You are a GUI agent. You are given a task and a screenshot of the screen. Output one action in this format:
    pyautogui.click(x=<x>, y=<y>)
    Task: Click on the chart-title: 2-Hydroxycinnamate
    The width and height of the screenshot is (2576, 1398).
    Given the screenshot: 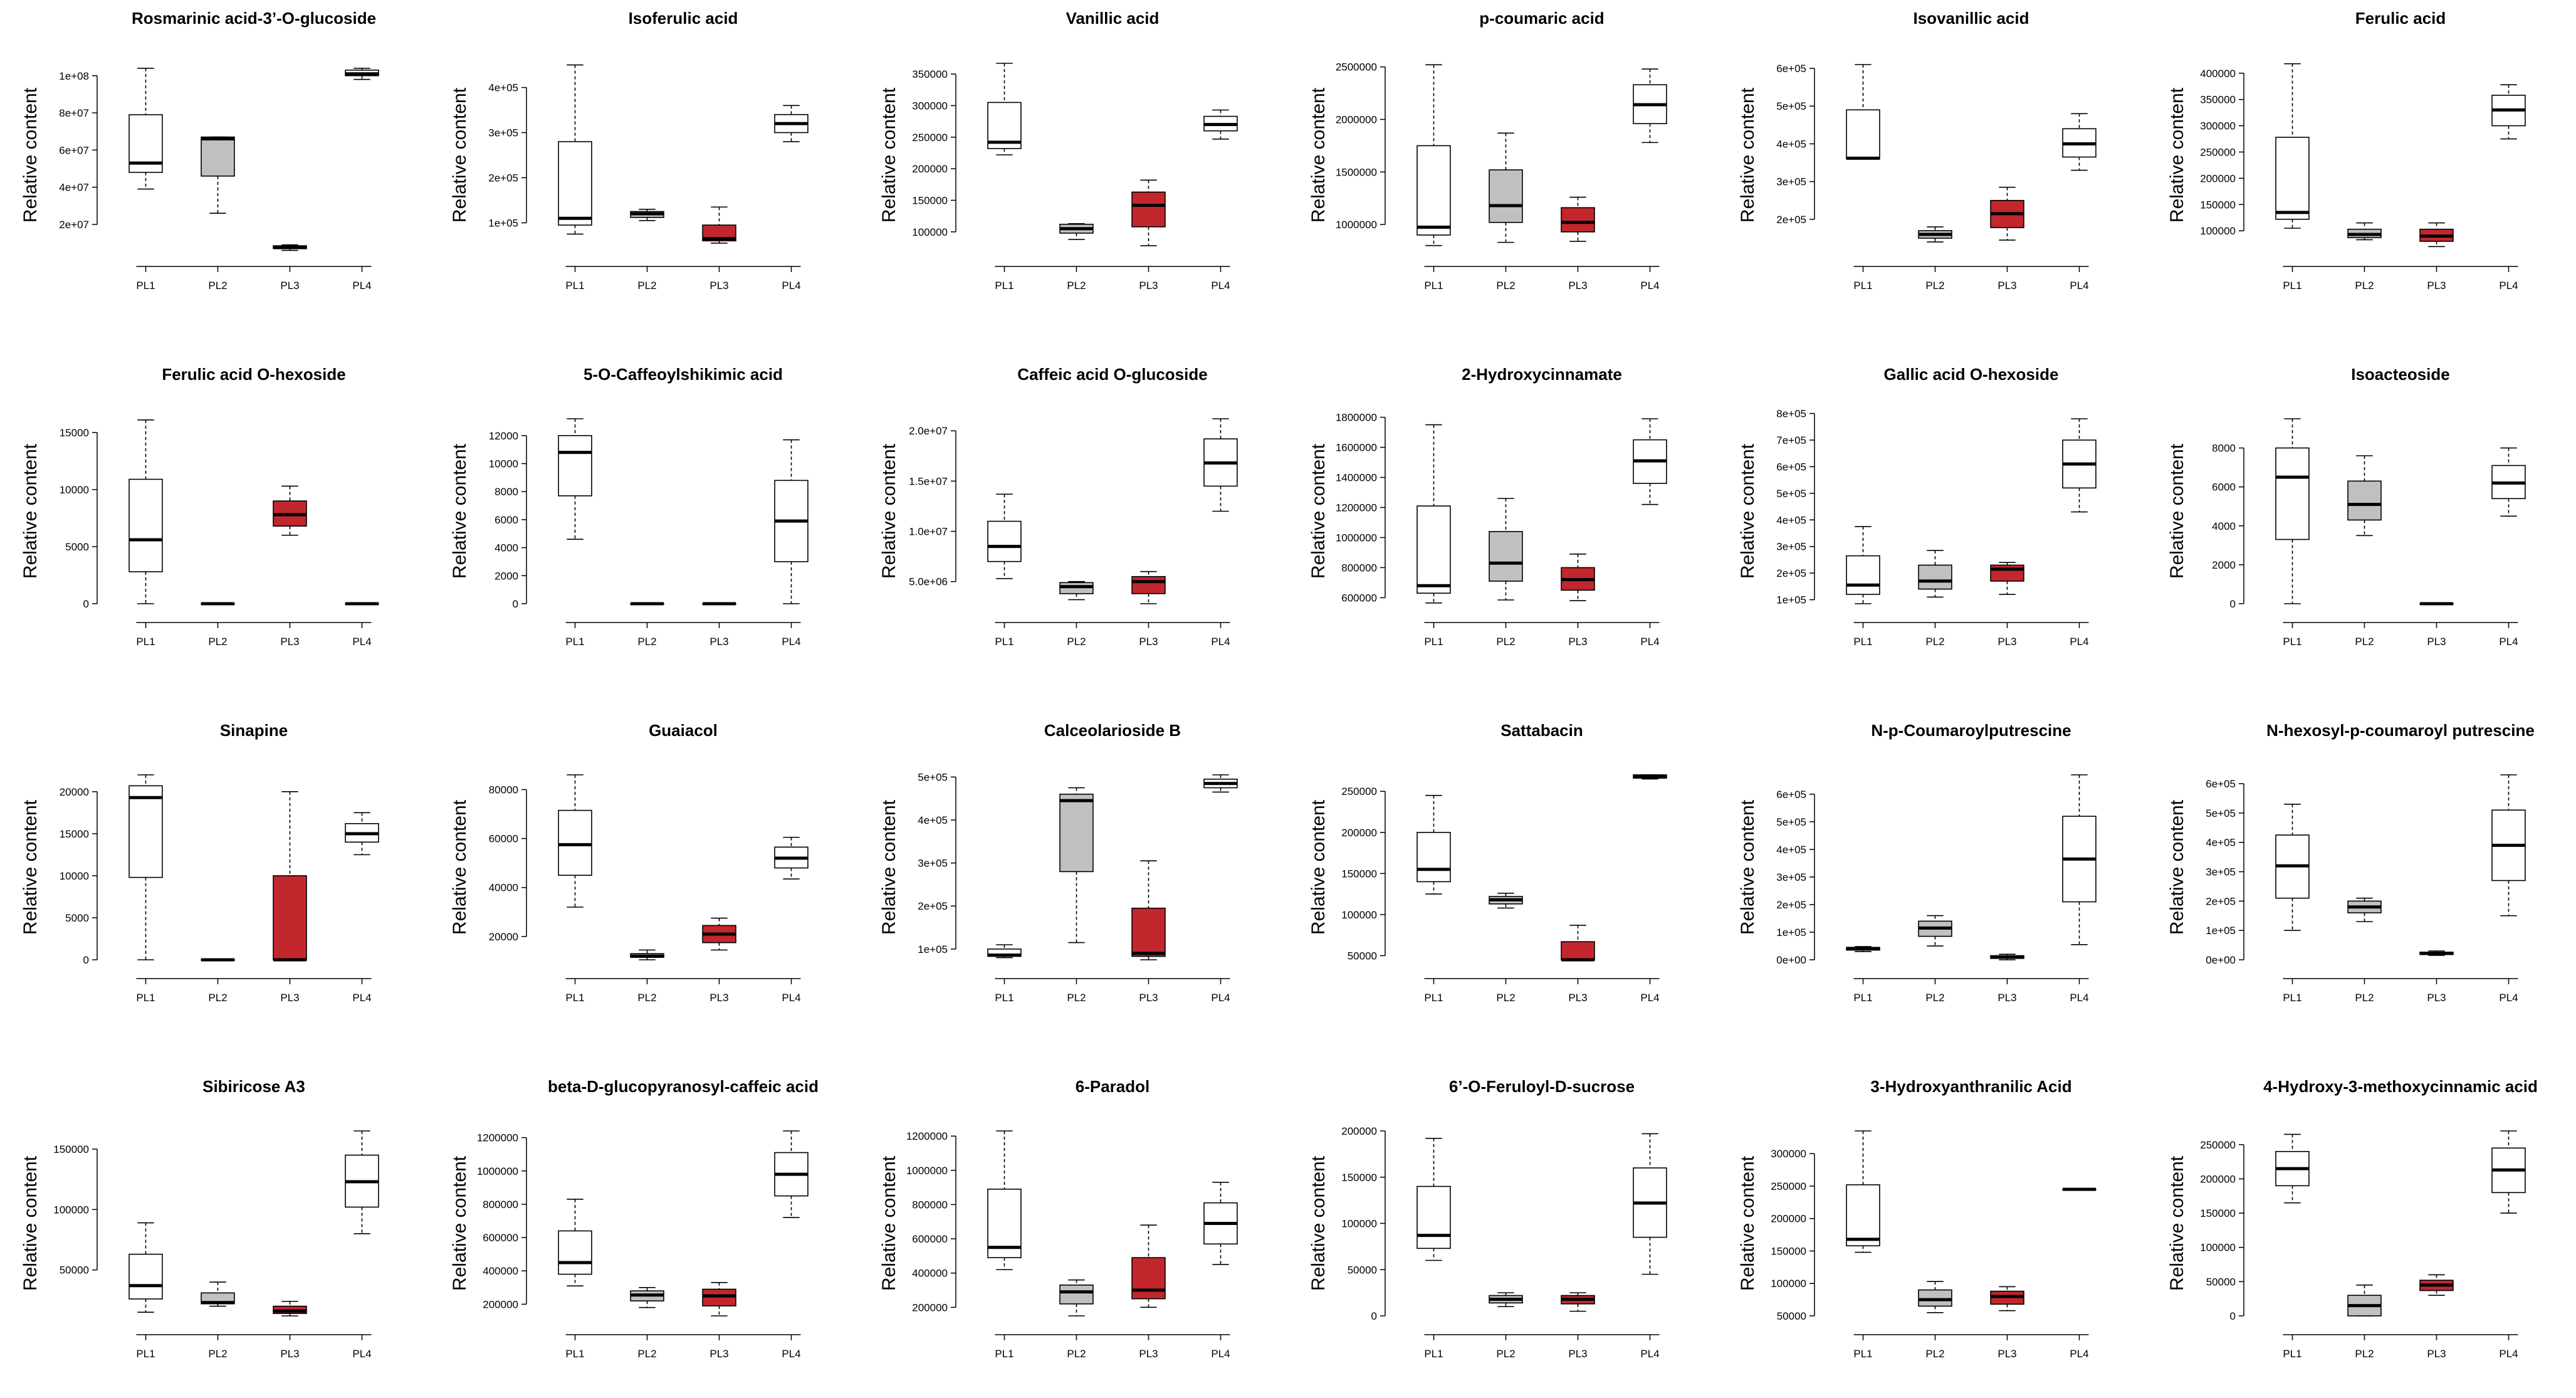 What is the action you would take?
    pyautogui.click(x=1542, y=375)
    